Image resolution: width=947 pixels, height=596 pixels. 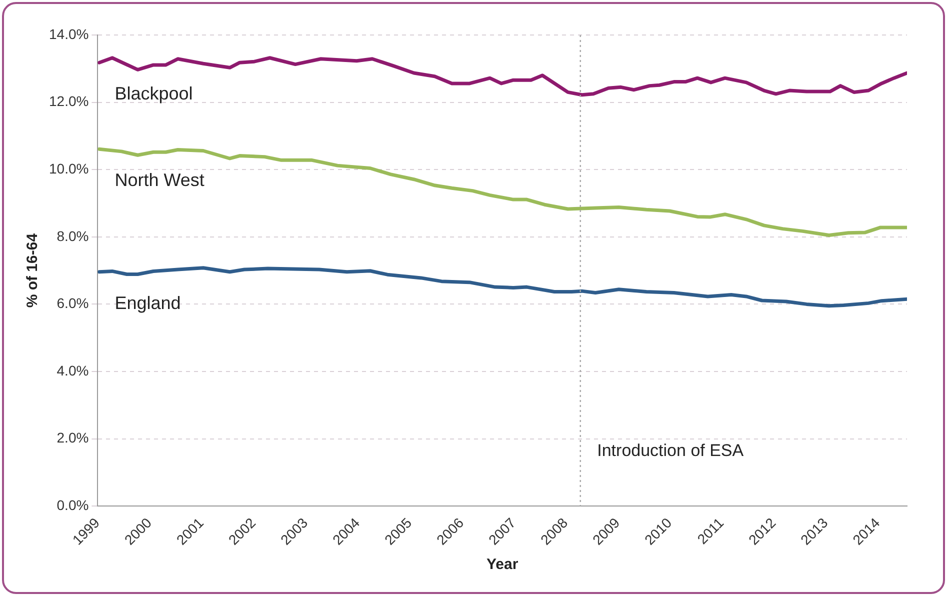 What do you see at coordinates (68, 101) in the screenshot?
I see `y-tick-label: 12.0%` at bounding box center [68, 101].